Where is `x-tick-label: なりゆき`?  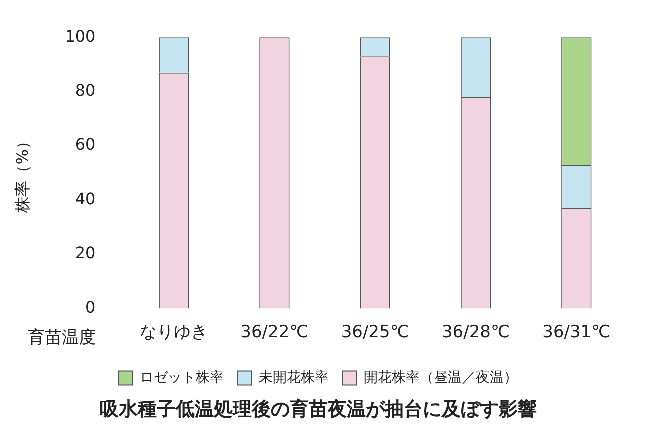
x-tick-label: なりゆき is located at coordinates (174, 332).